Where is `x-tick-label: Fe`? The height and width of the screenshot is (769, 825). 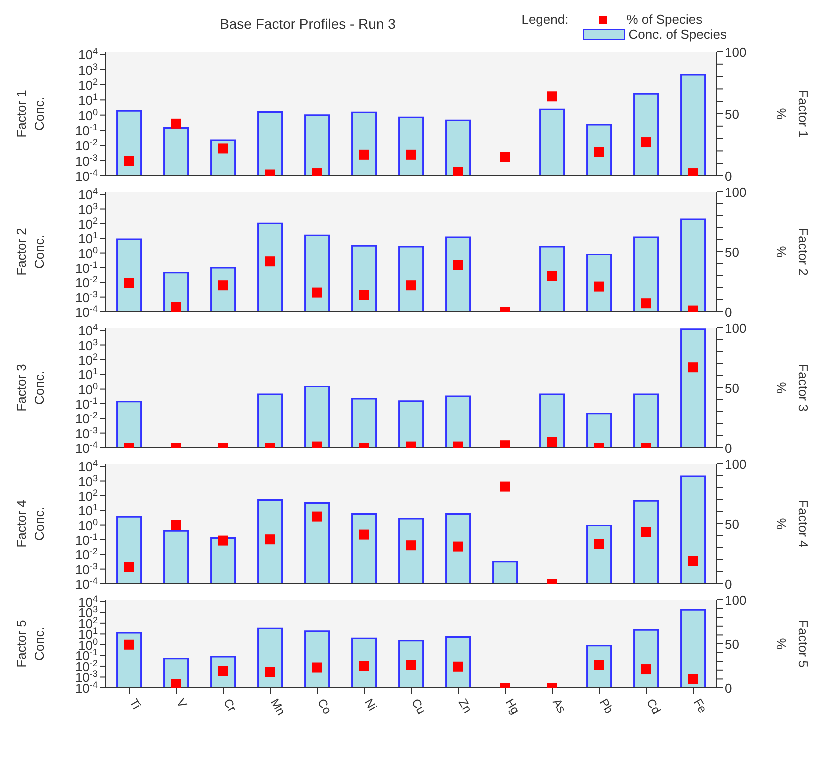
x-tick-label: Fe is located at coordinates (700, 706).